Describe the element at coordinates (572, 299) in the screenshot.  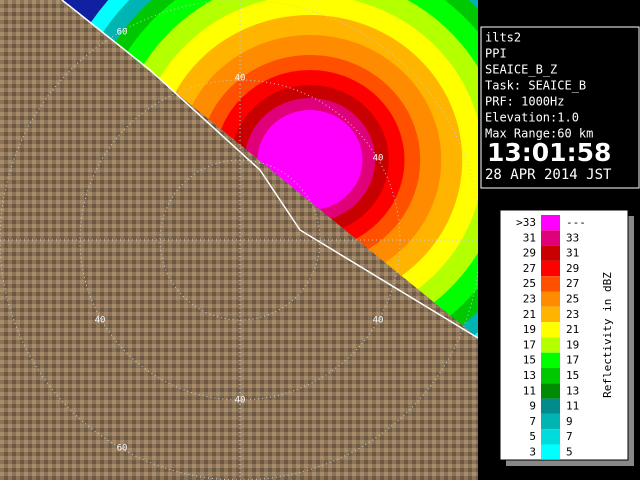
I see `legend-high: 25` at that location.